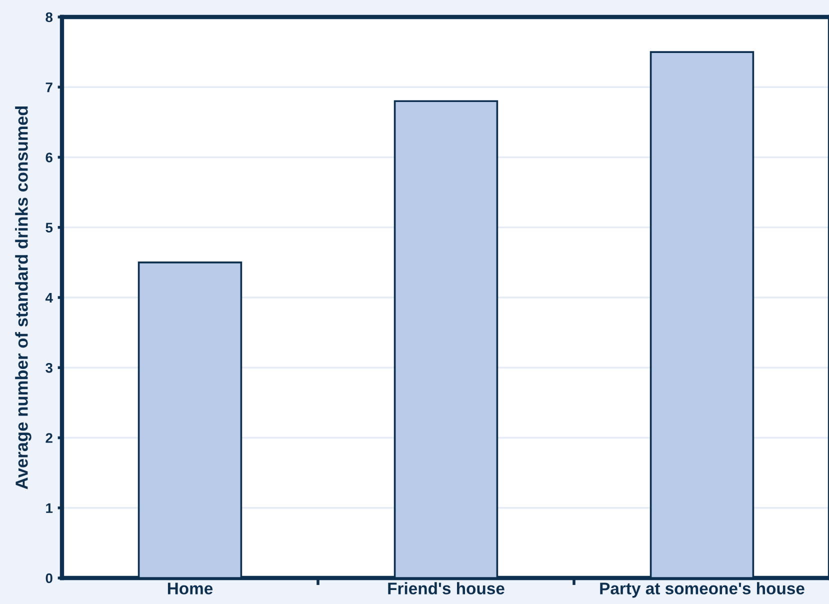  What do you see at coordinates (23, 298) in the screenshot?
I see `y-axis-title: Average number of standard drinks consumed` at bounding box center [23, 298].